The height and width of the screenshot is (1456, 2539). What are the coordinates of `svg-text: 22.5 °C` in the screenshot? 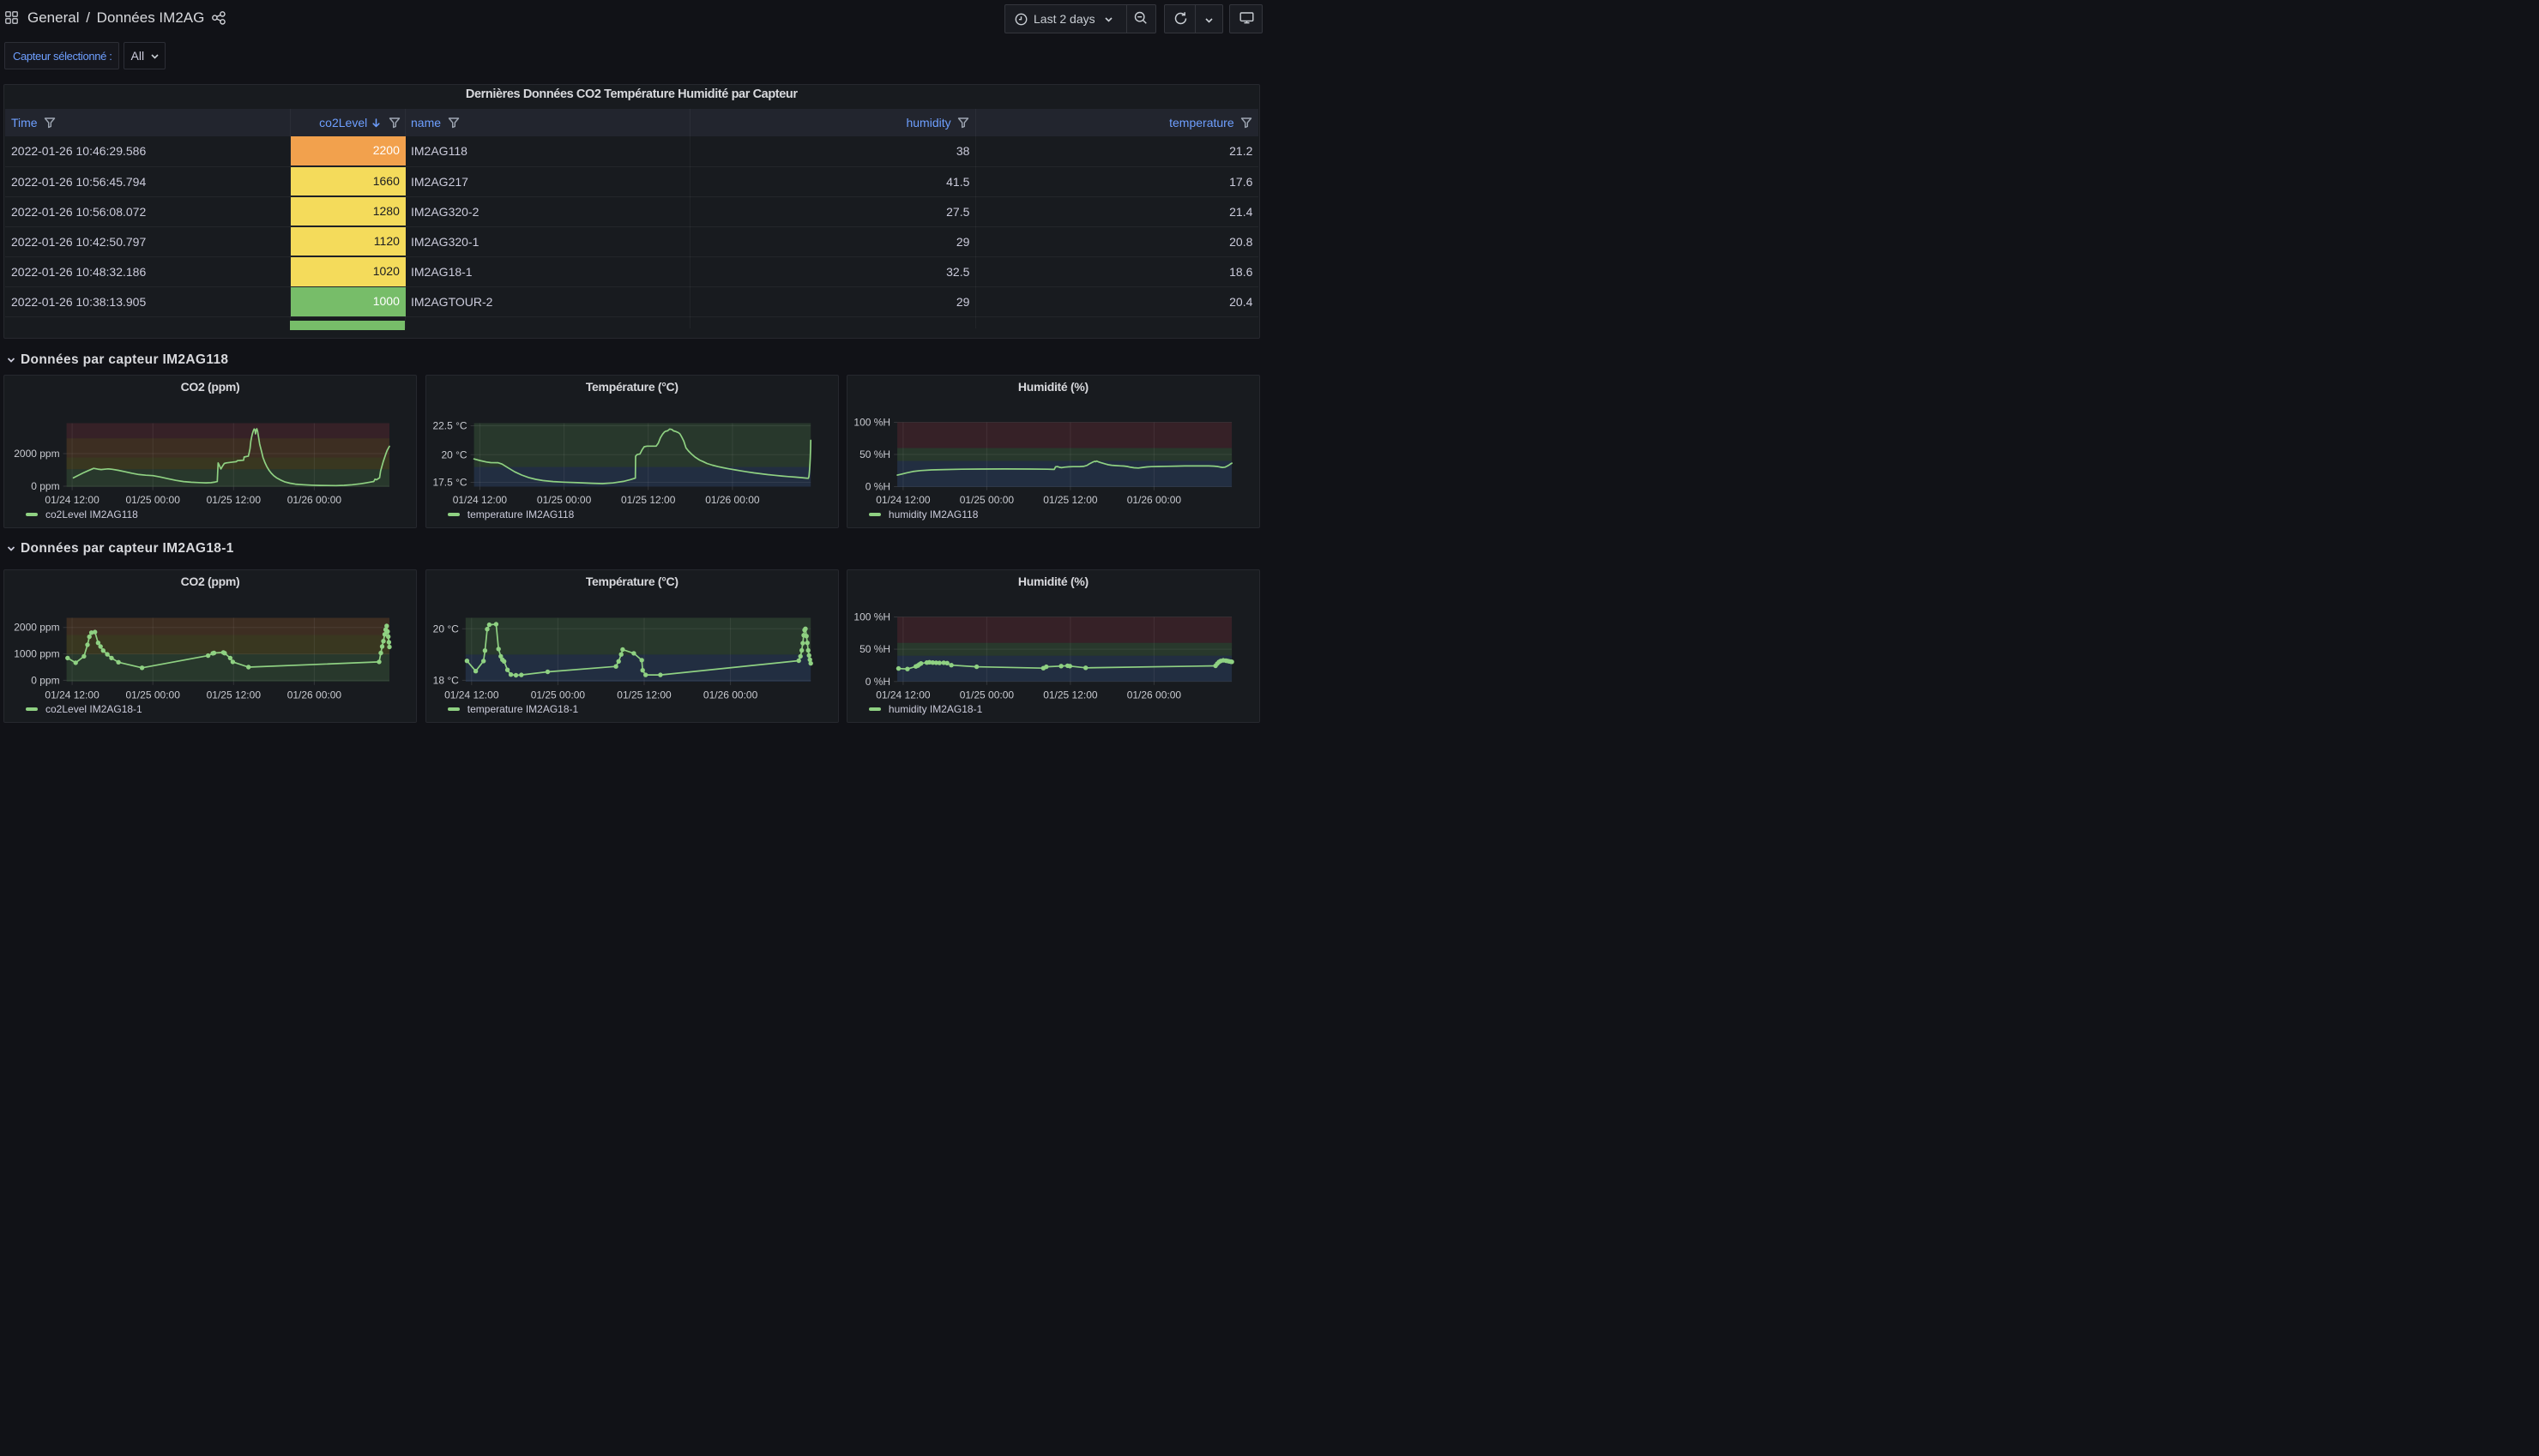 It's located at (450, 426).